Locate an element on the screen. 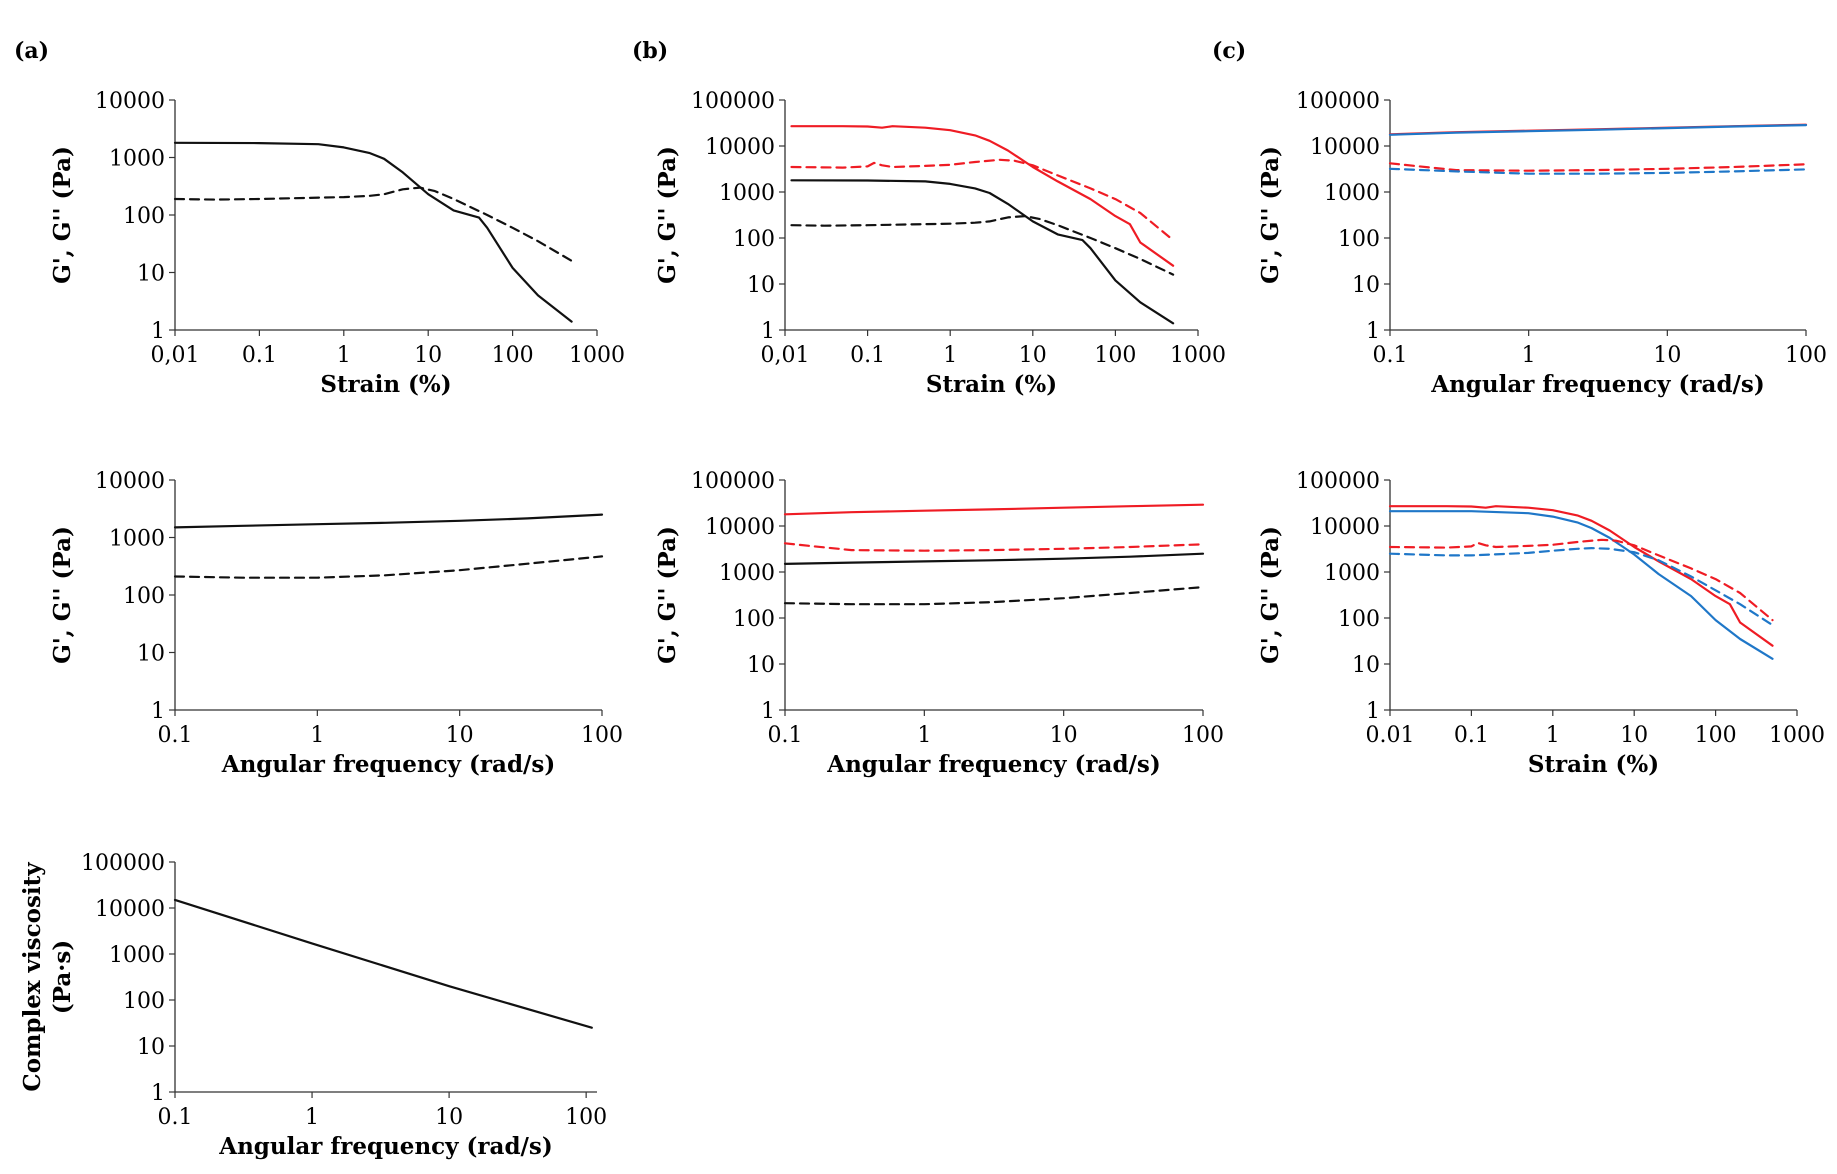 Image resolution: width=1837 pixels, height=1174 pixels. x-tick-label: 0.01 is located at coordinates (1390, 735).